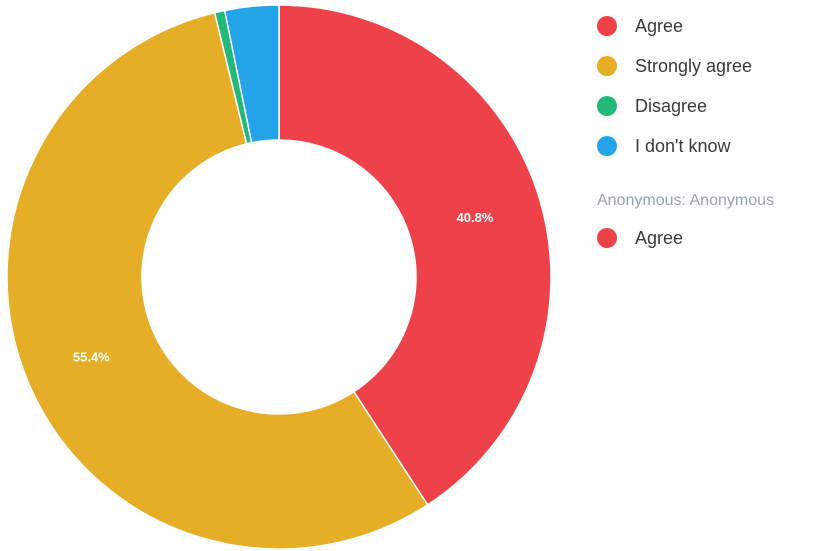 The height and width of the screenshot is (551, 830). I want to click on legend-item-disagree: Disagree, so click(713, 106).